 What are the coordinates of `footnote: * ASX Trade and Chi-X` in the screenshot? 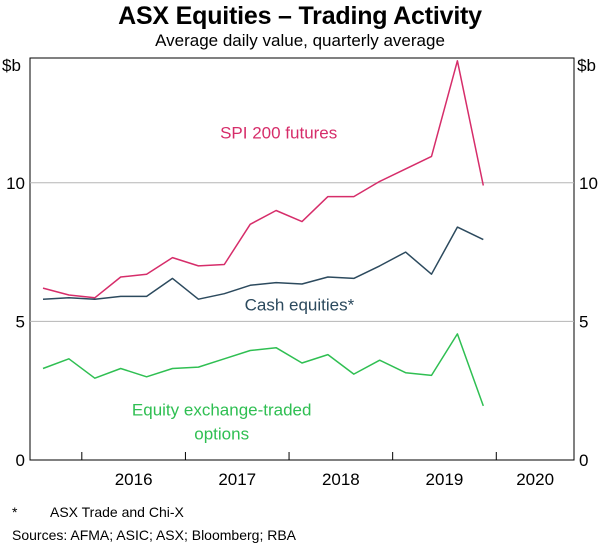 It's located at (98, 512).